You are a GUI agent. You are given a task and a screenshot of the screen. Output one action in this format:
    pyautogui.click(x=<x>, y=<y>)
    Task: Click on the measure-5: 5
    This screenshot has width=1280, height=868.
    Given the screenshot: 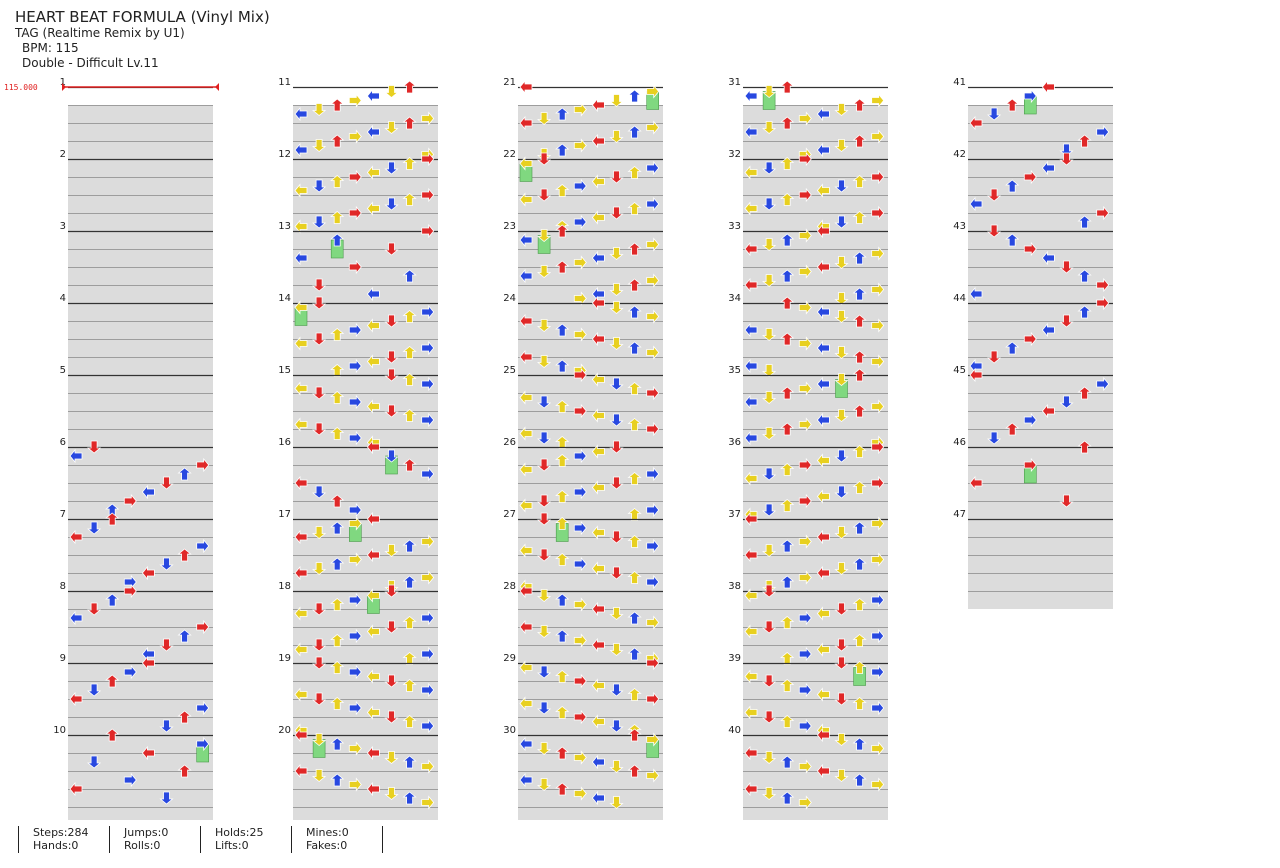 What is the action you would take?
    pyautogui.click(x=136, y=415)
    